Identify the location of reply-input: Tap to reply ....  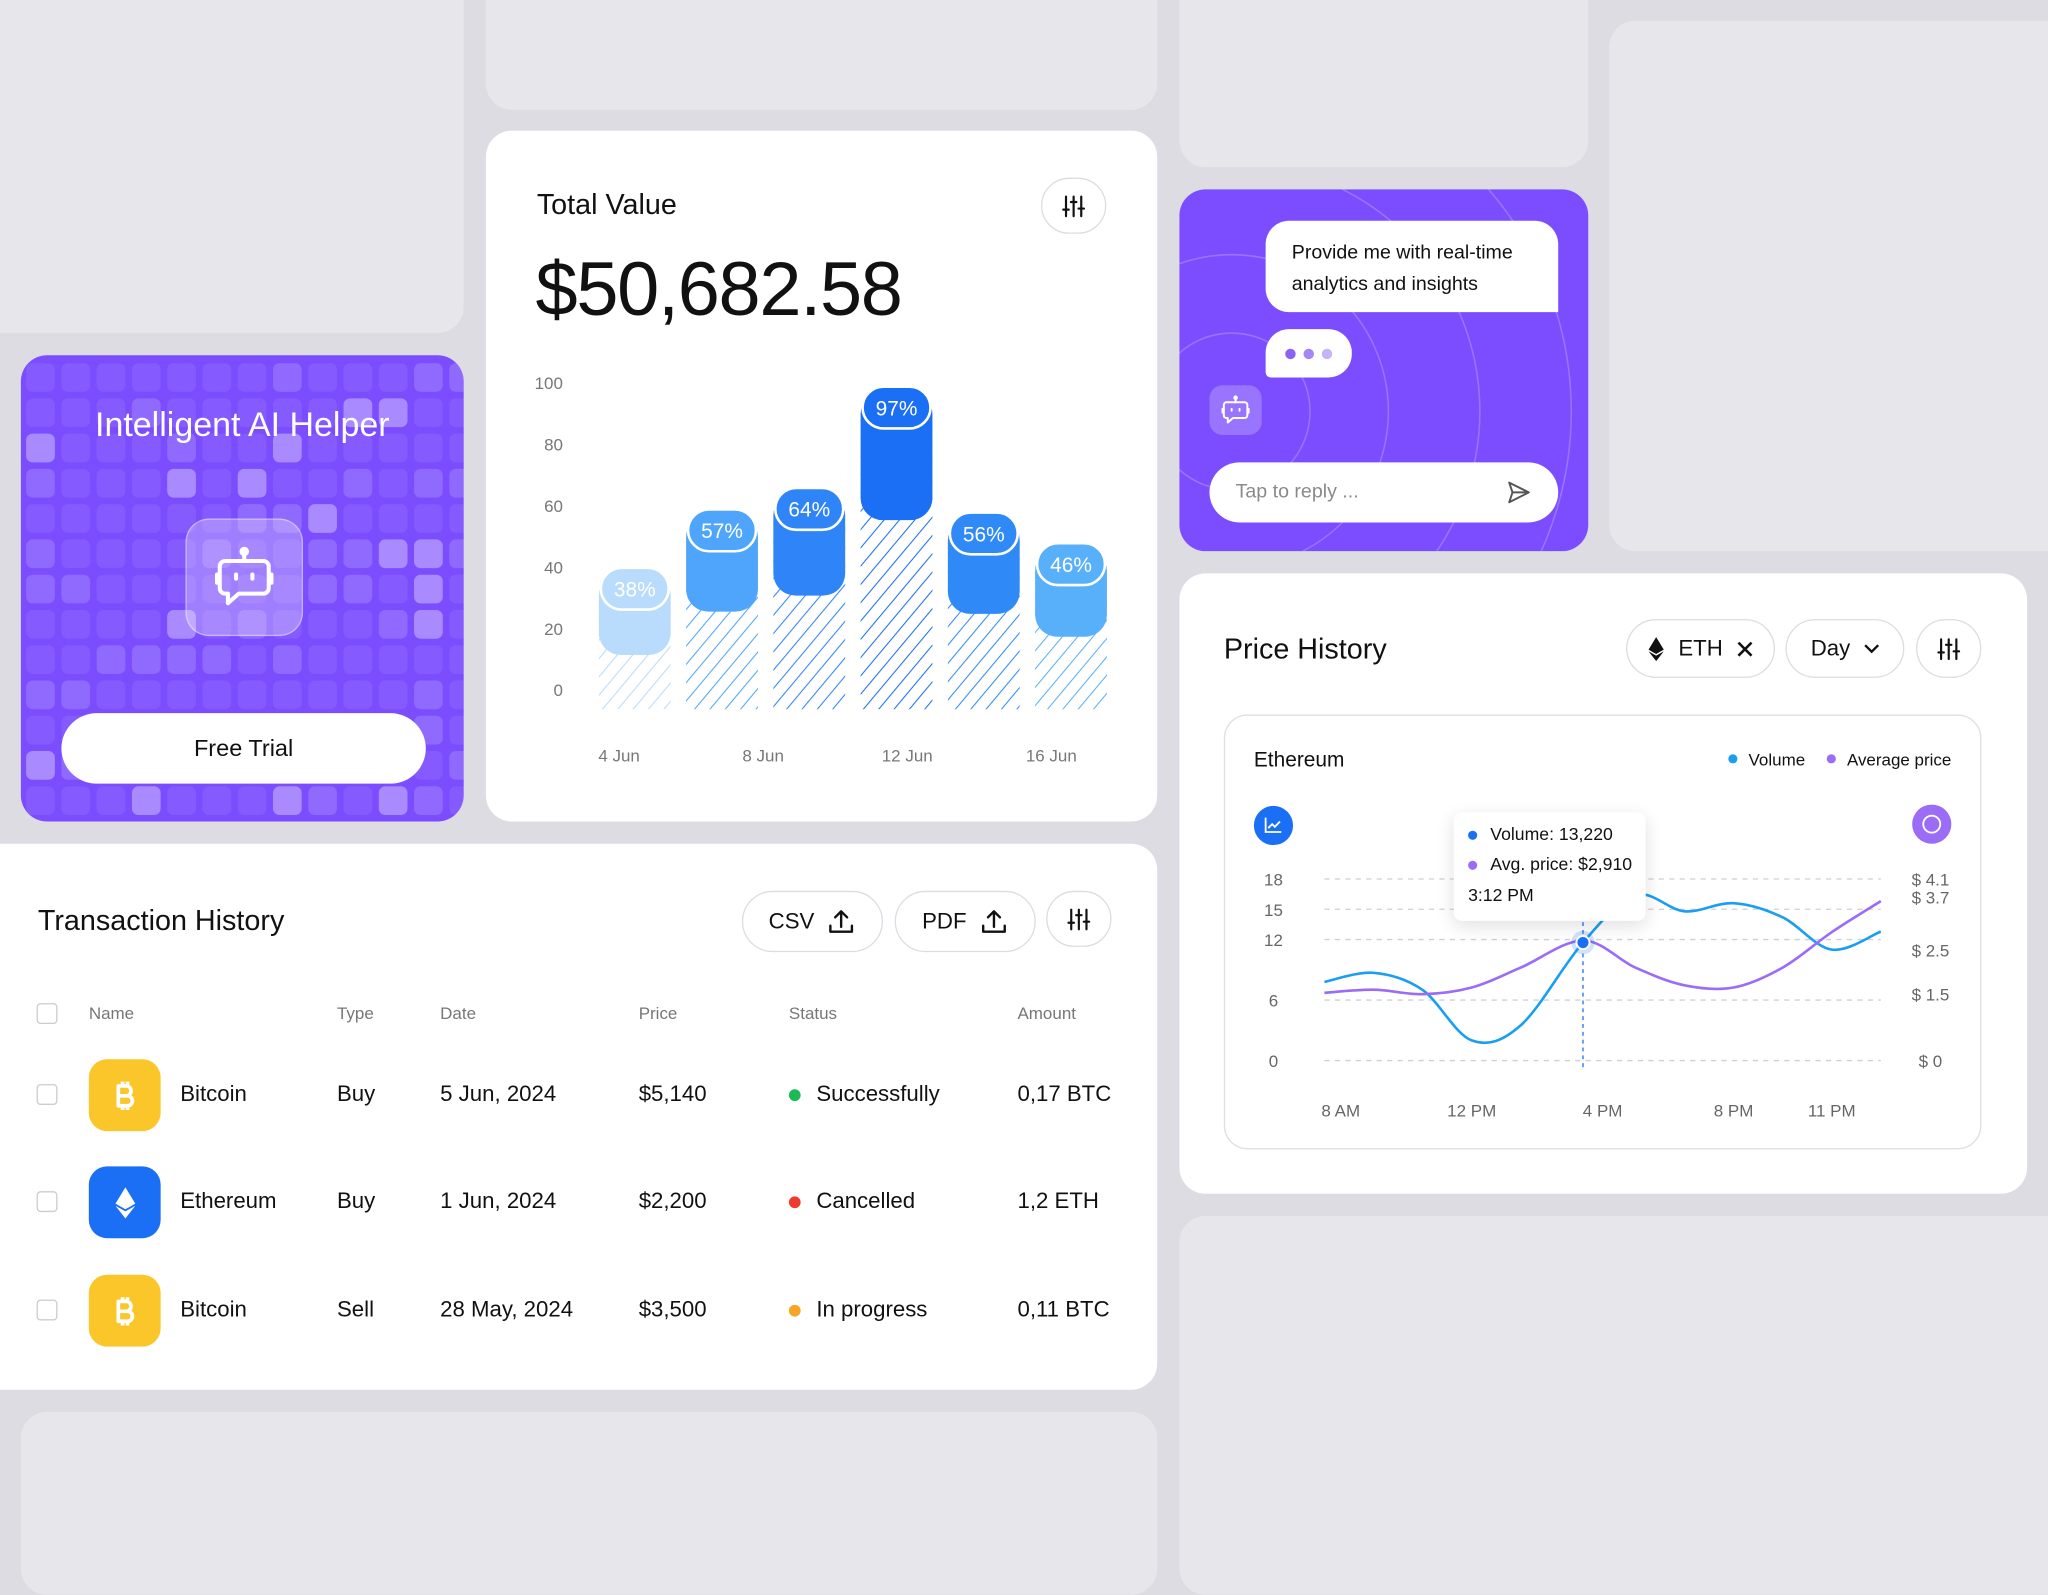
(1384, 492).